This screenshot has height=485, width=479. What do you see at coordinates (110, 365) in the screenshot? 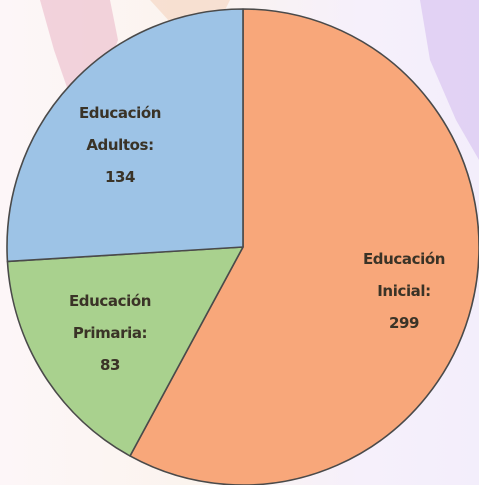
I see `pie-slice-label-line: 83` at bounding box center [110, 365].